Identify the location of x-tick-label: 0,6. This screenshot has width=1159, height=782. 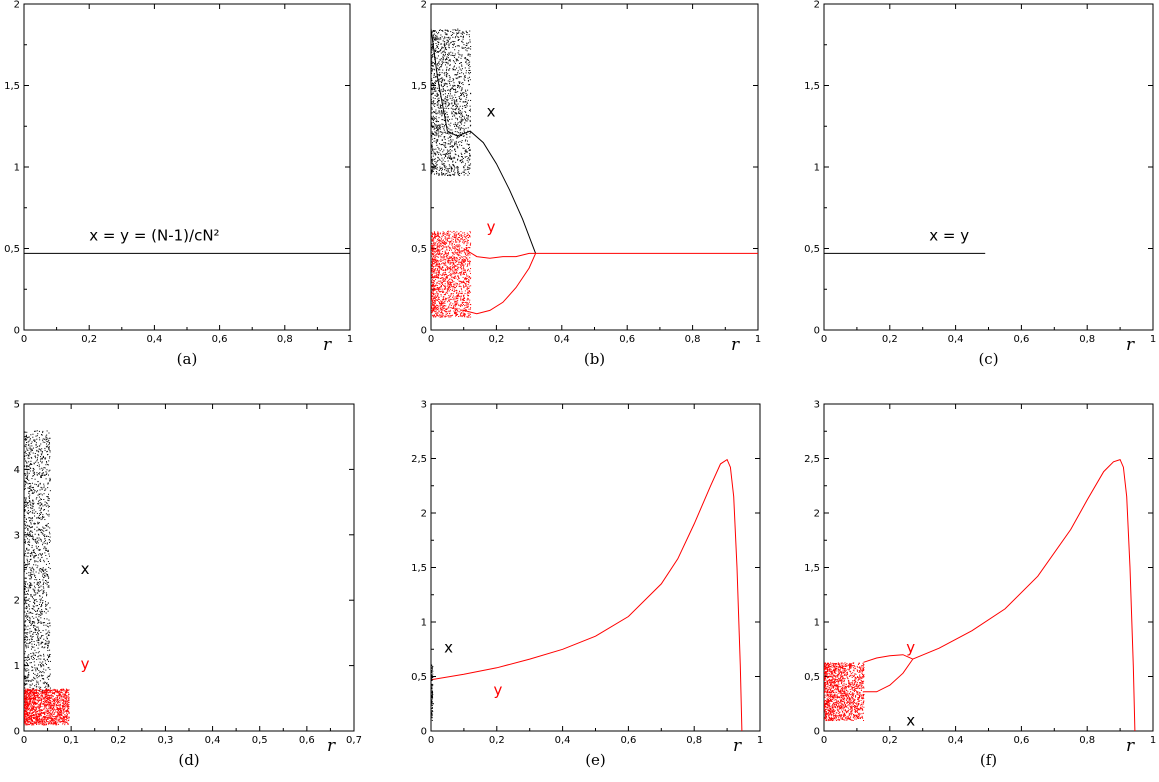
(1021, 339).